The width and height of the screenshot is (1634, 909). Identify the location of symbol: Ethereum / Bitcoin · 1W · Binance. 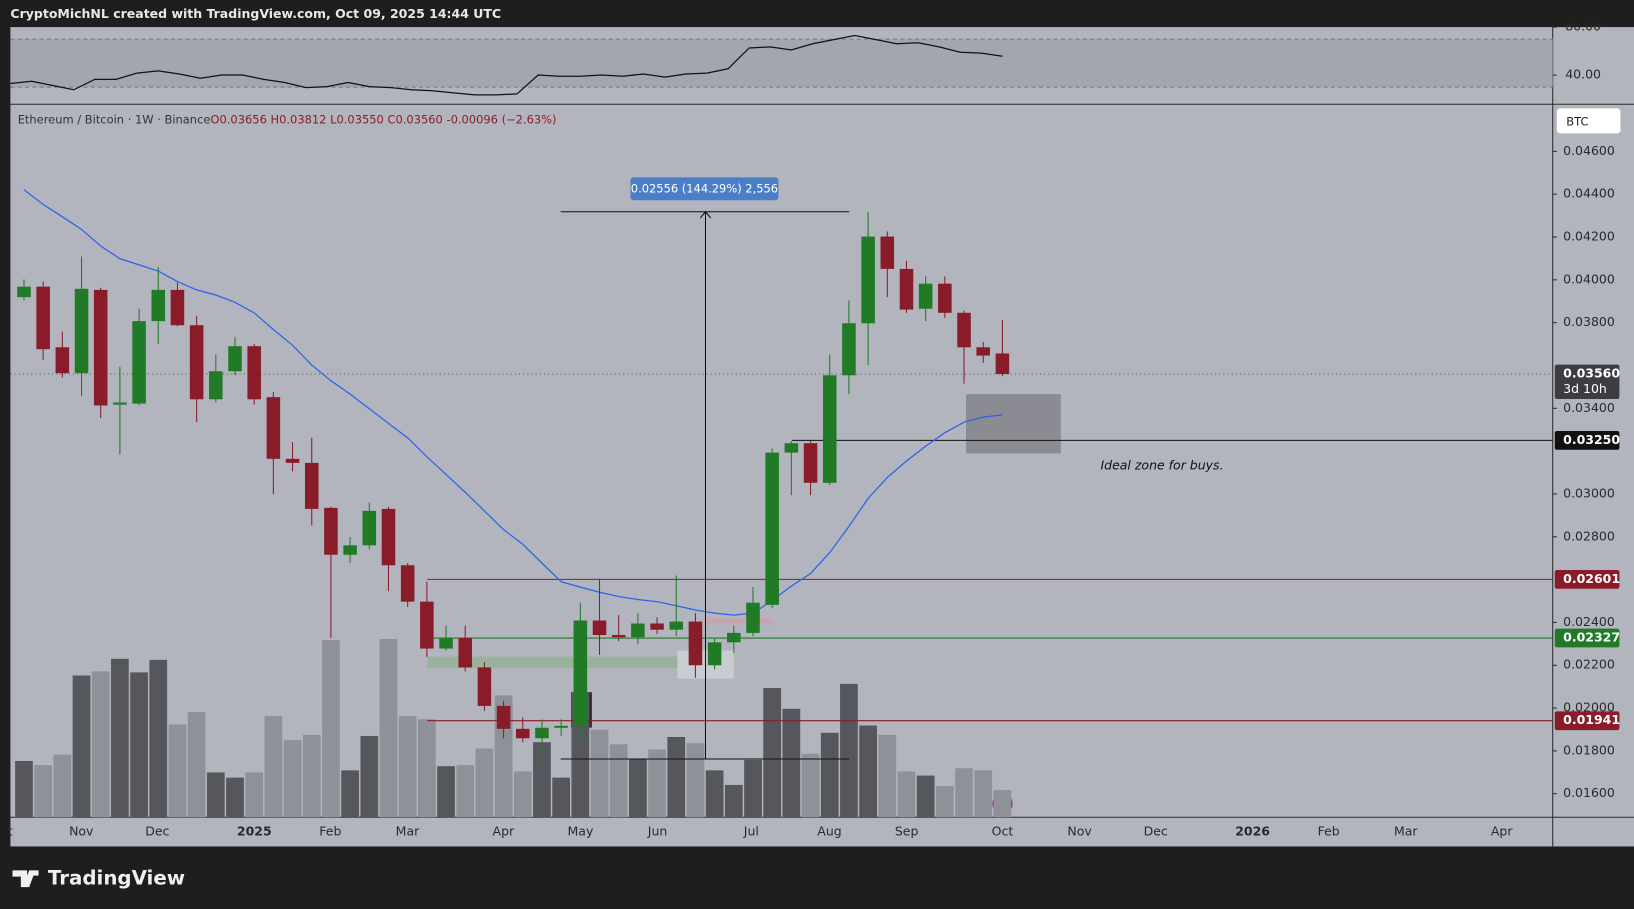
(114, 119).